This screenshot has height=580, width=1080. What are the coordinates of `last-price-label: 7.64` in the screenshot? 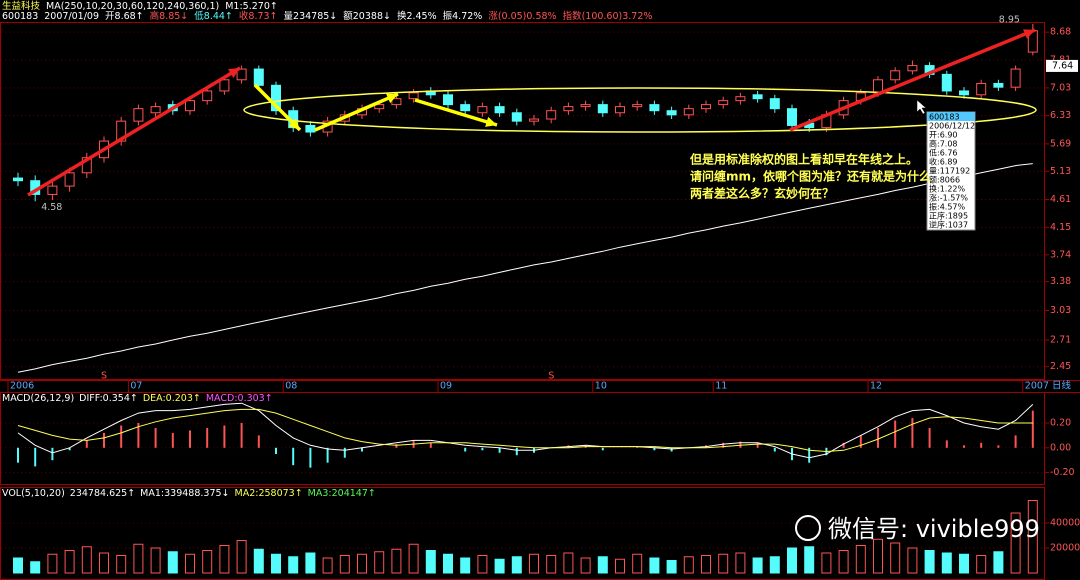 It's located at (1062, 65).